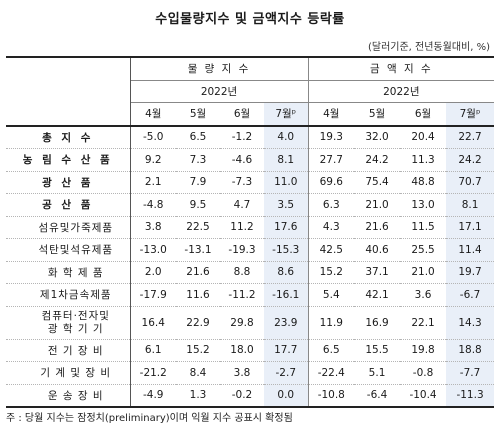 The image size is (500, 433). What do you see at coordinates (377, 227) in the screenshot?
I see `value-cell: 21.6` at bounding box center [377, 227].